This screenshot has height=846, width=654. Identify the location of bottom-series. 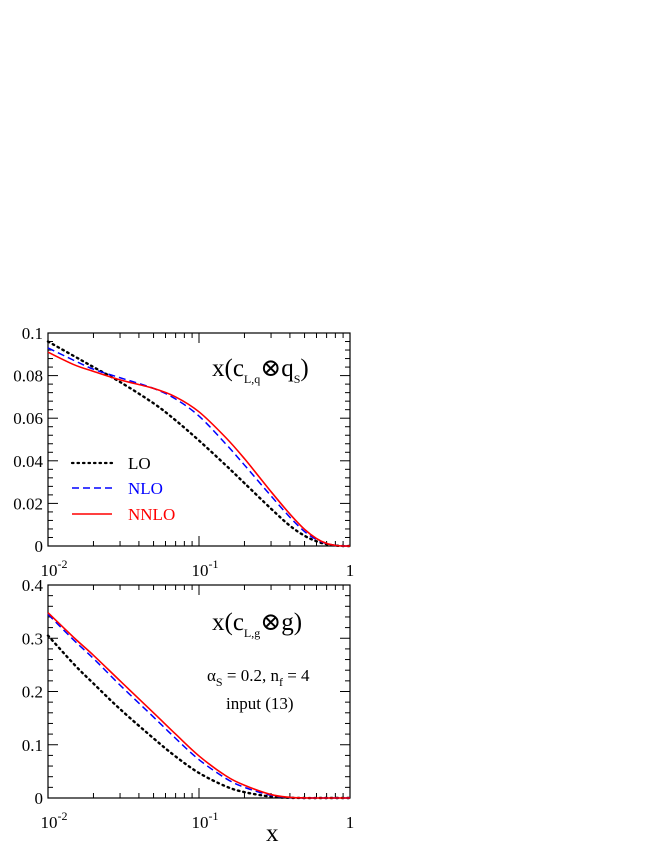
(199, 706).